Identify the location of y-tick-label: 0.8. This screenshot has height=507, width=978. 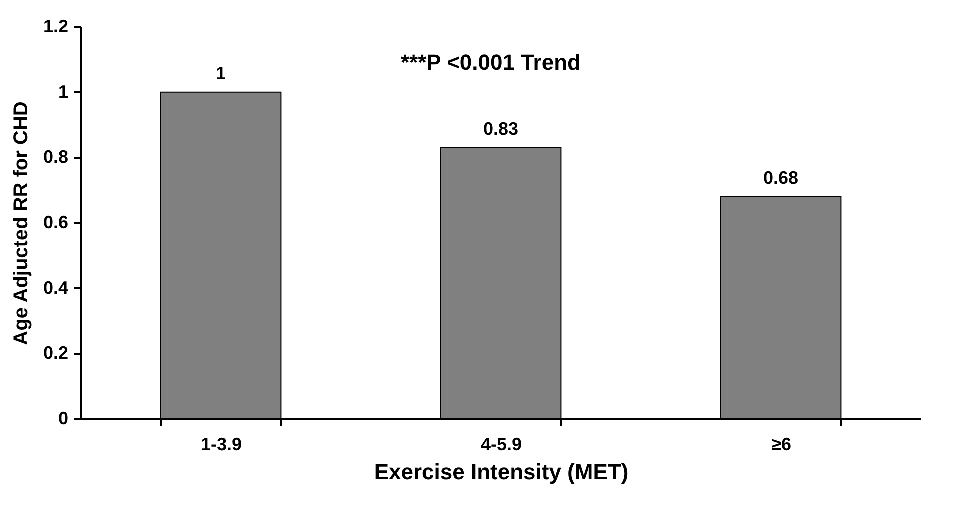
(55, 157).